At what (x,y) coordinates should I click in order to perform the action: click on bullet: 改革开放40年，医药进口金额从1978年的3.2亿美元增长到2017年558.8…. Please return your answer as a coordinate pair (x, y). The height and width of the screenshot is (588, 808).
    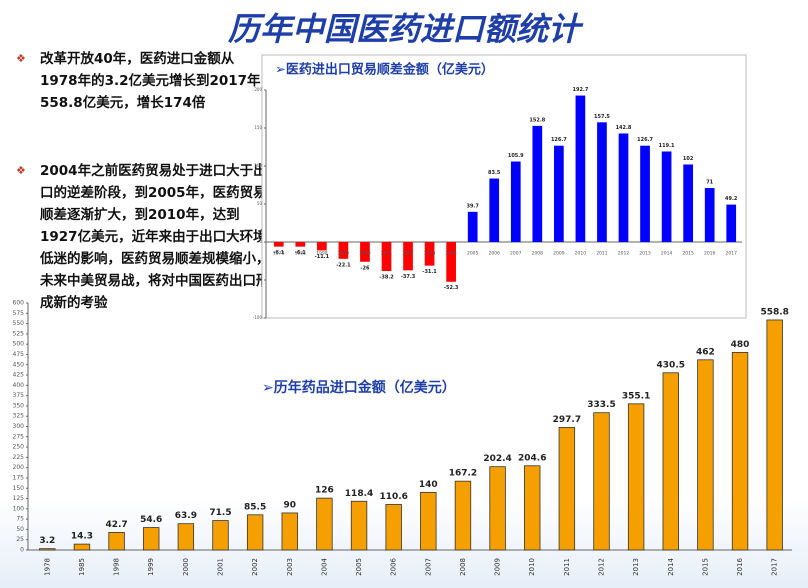
    Looking at the image, I should click on (142, 81).